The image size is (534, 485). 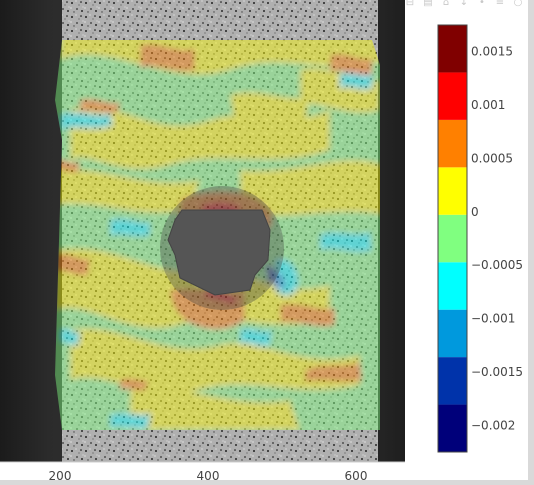 What do you see at coordinates (492, 158) in the screenshot?
I see `colorbar-tick-label: 0.0005` at bounding box center [492, 158].